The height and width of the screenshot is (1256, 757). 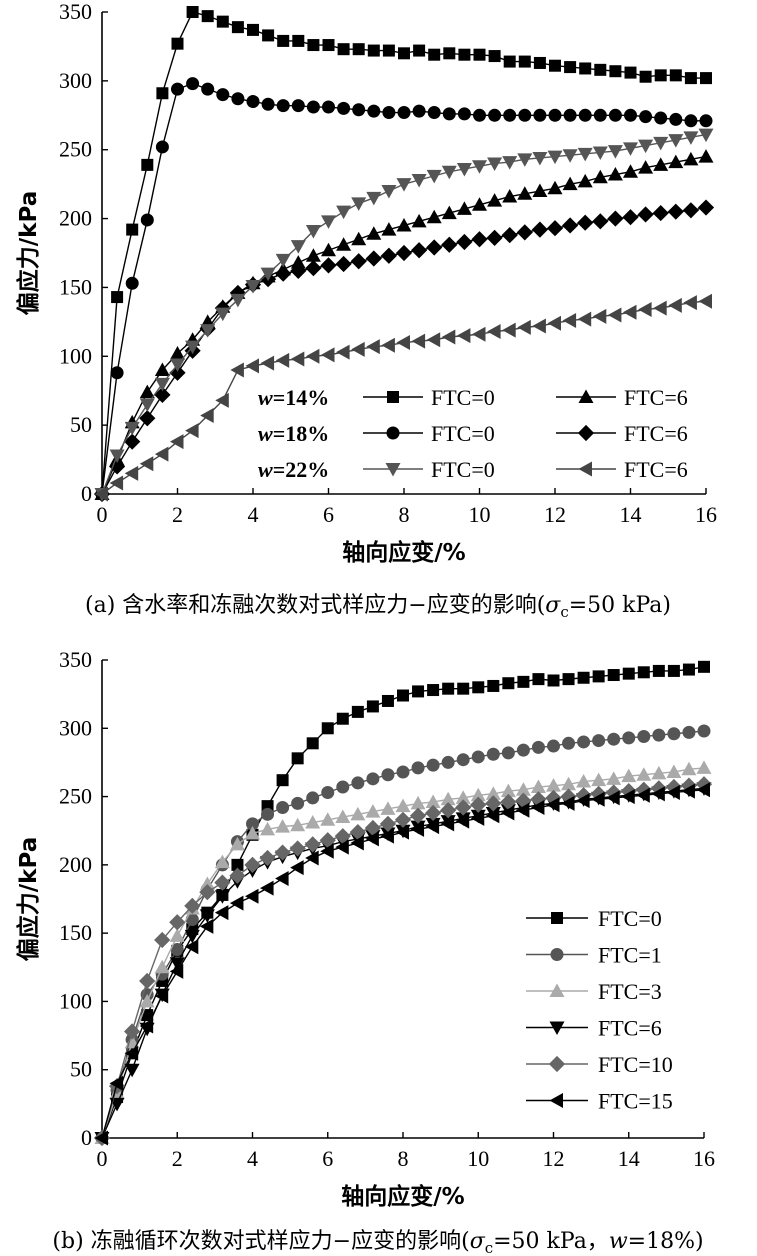 I want to click on y-axis-title: 偏应力/kPa, so click(x=28, y=253).